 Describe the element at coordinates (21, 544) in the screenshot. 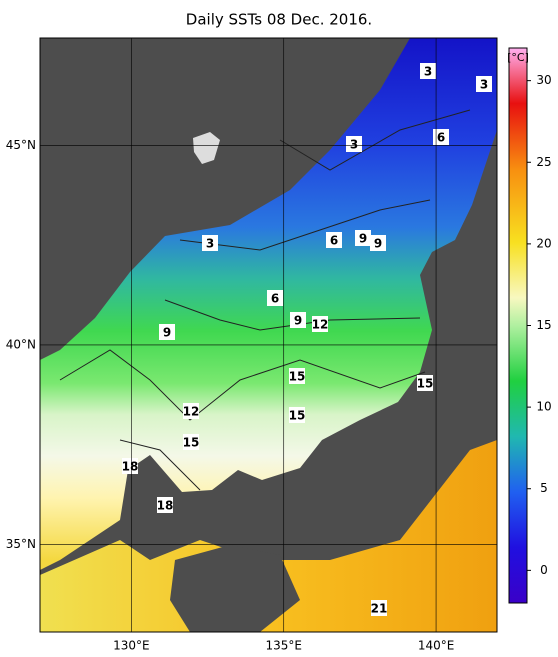

I see `lat-tick-label: 35°N` at that location.